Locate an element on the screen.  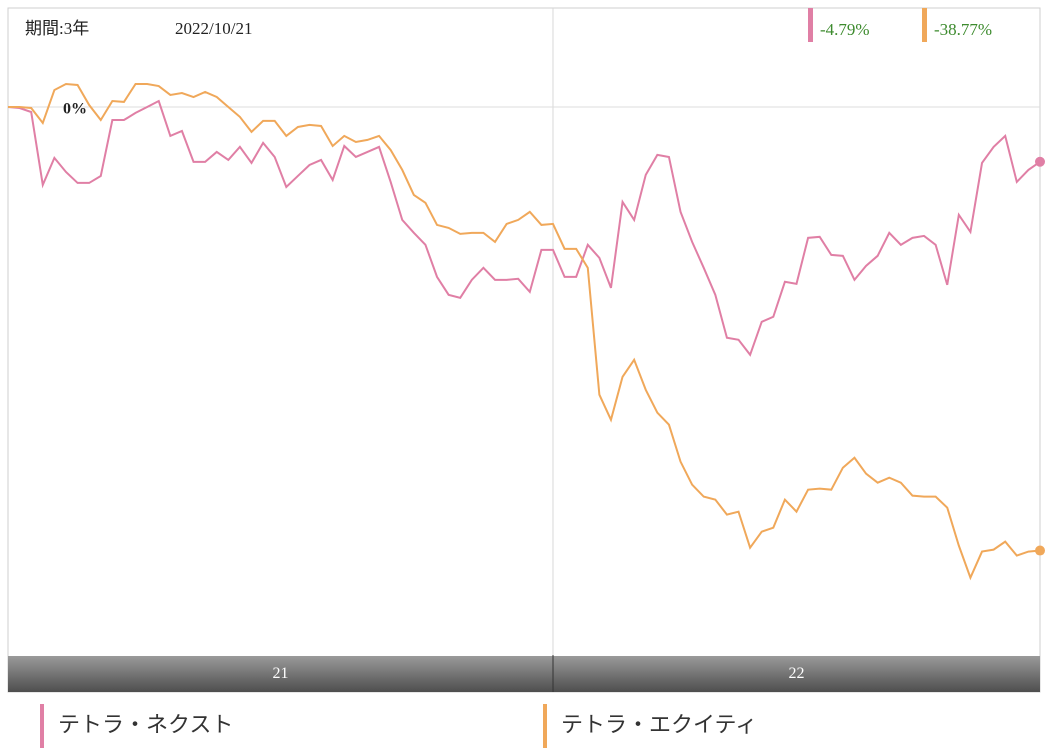
legend-label: テトラ・エクイティ is located at coordinates (659, 725).